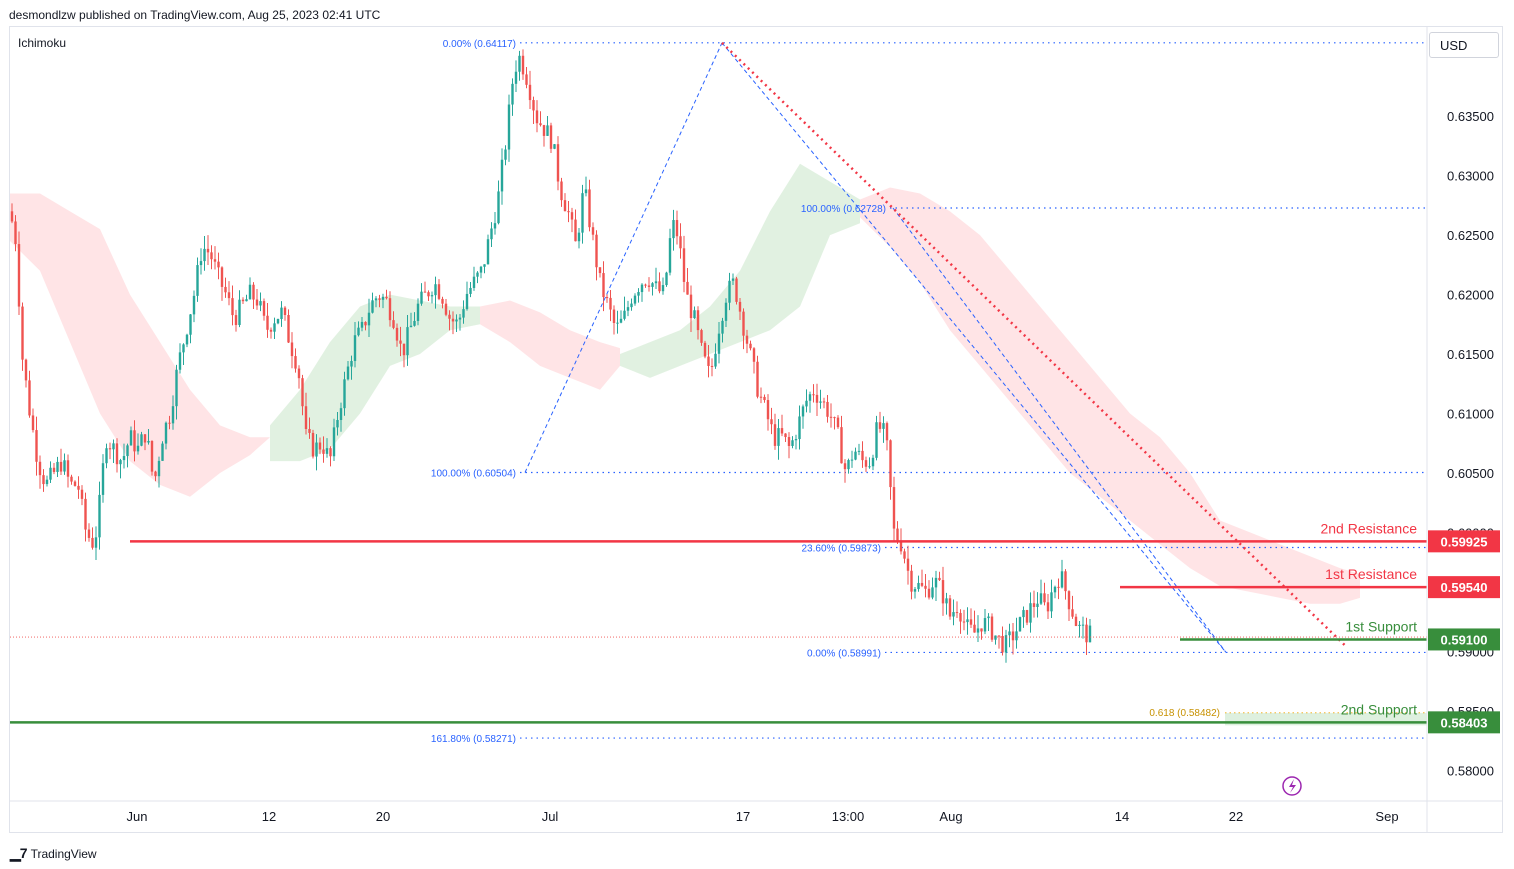  What do you see at coordinates (269, 816) in the screenshot?
I see `x-tick-label: 12` at bounding box center [269, 816].